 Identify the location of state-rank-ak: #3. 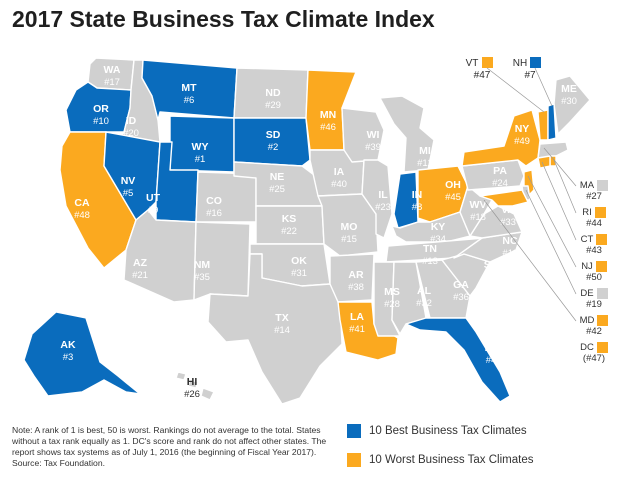
(68, 357).